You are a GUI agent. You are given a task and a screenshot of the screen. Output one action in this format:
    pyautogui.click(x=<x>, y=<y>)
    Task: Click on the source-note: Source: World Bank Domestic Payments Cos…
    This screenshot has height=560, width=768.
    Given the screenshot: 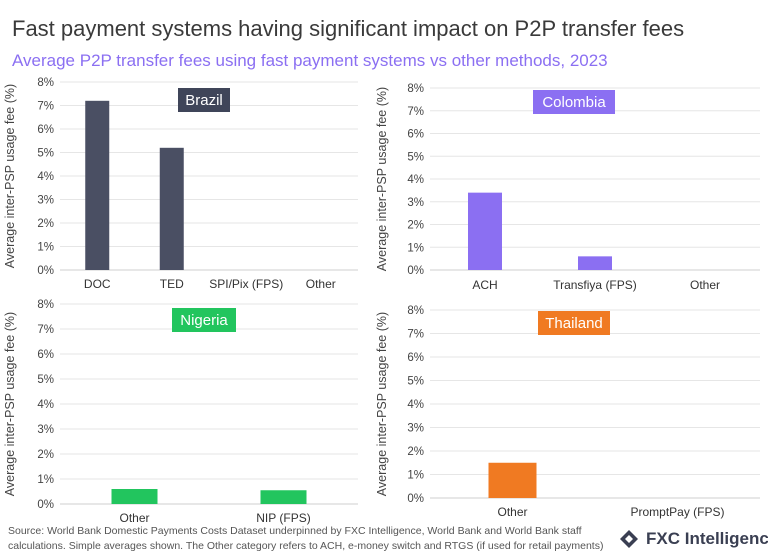 What is the action you would take?
    pyautogui.click(x=306, y=538)
    